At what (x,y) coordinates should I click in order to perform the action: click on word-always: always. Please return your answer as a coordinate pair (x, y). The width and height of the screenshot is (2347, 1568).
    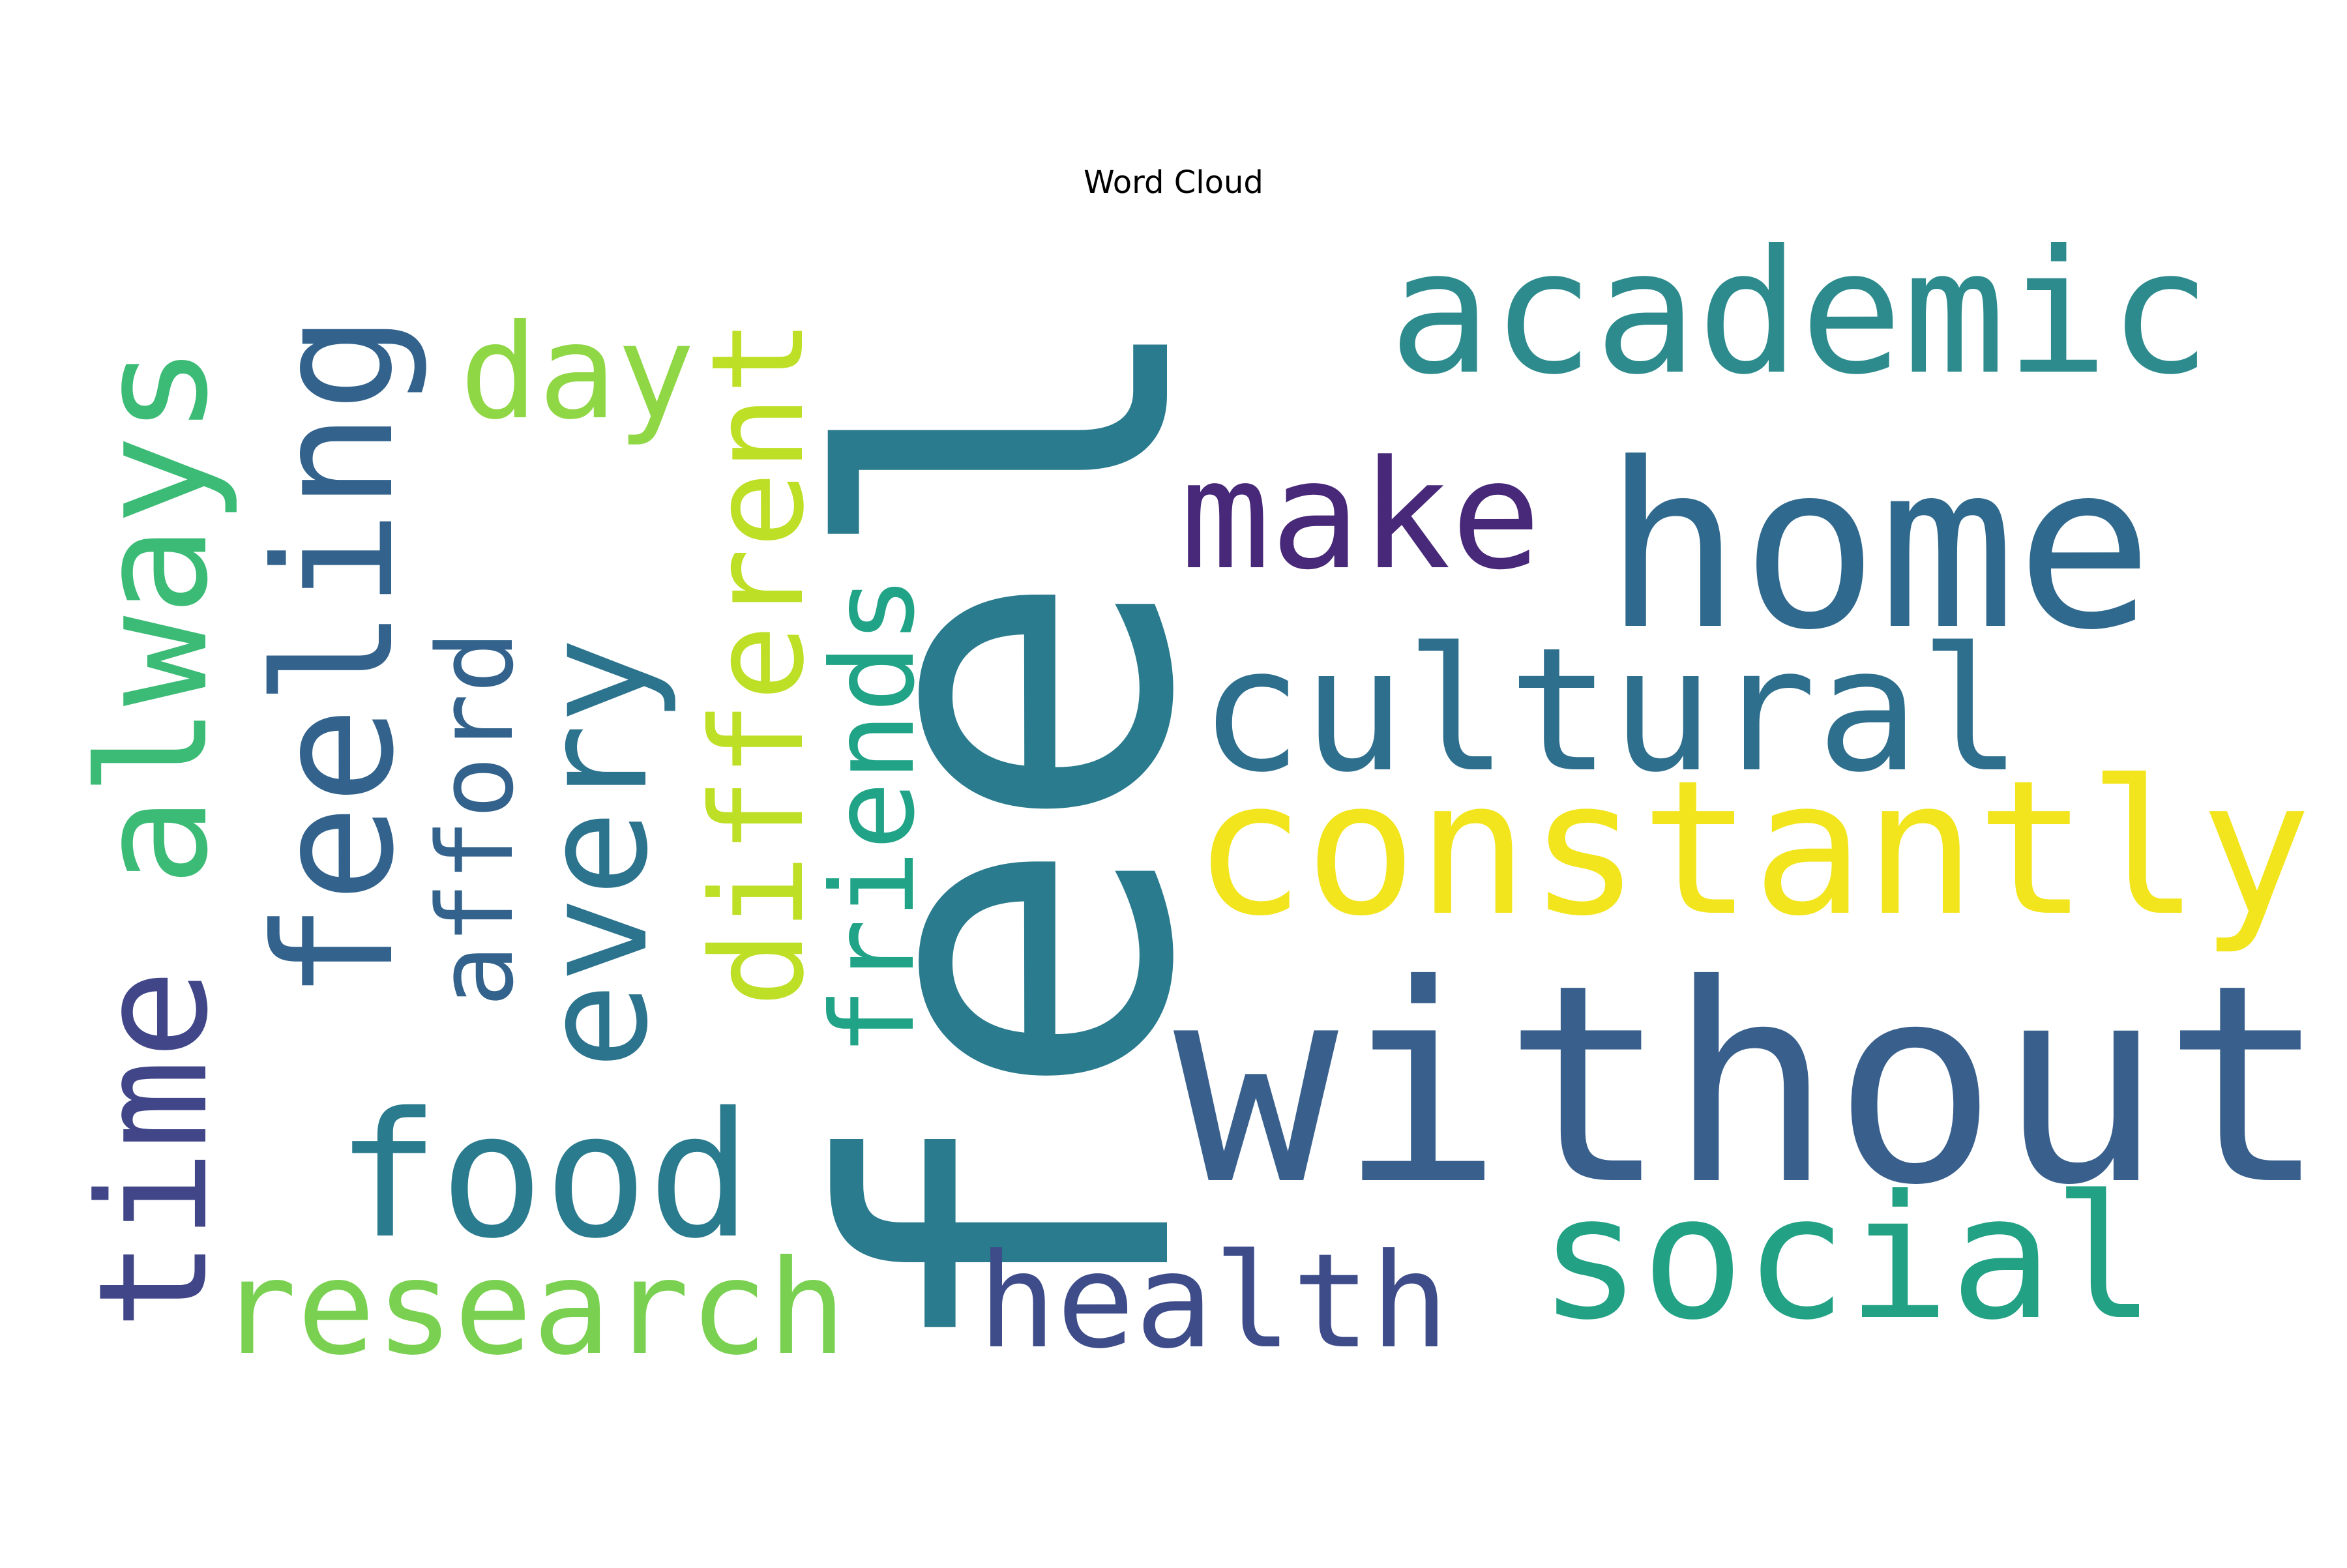
    Looking at the image, I should click on (154, 616).